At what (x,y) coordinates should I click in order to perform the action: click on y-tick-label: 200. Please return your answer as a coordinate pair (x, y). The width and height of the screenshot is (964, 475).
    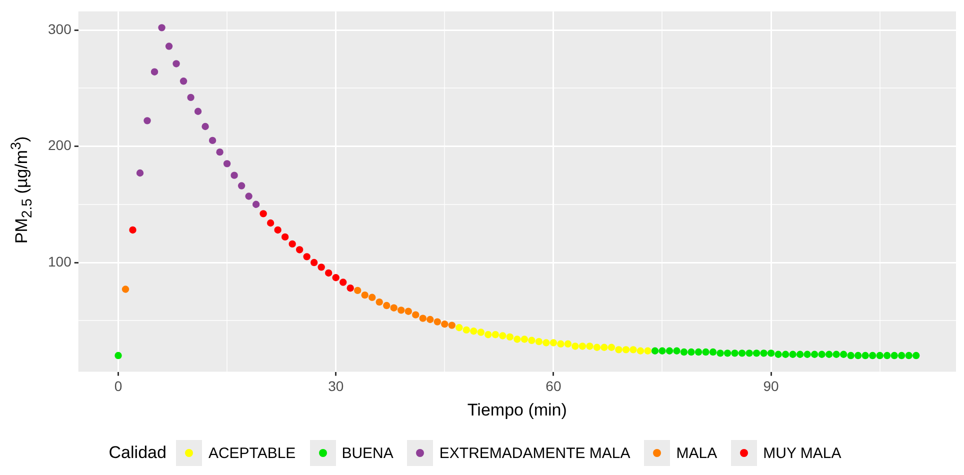
    Looking at the image, I should click on (60, 145).